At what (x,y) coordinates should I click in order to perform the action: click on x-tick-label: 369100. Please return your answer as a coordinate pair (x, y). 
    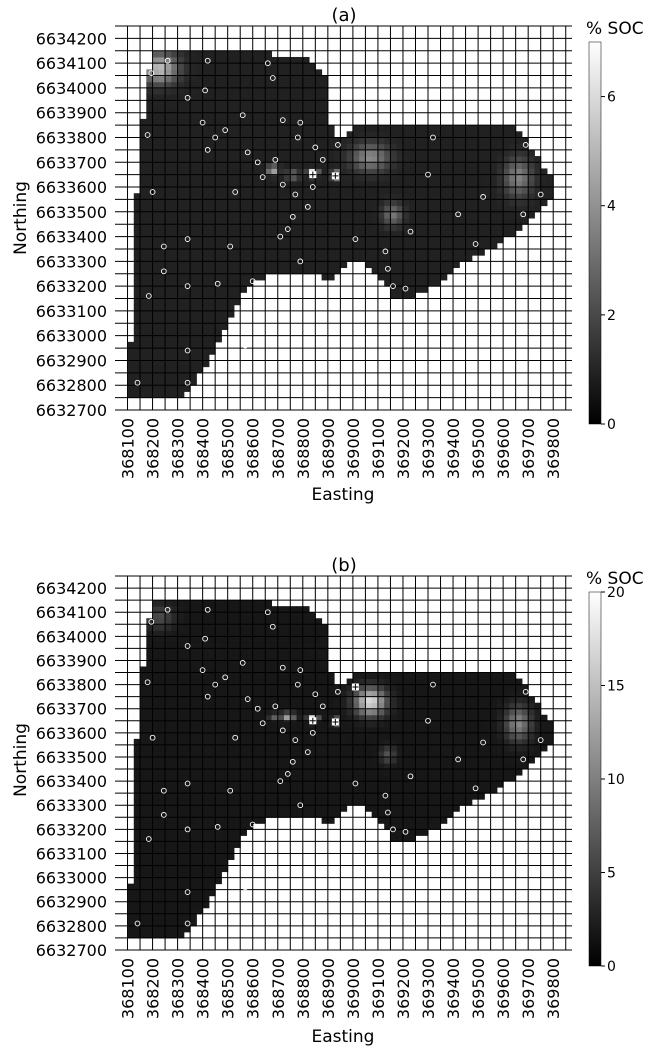
    Looking at the image, I should click on (378, 988).